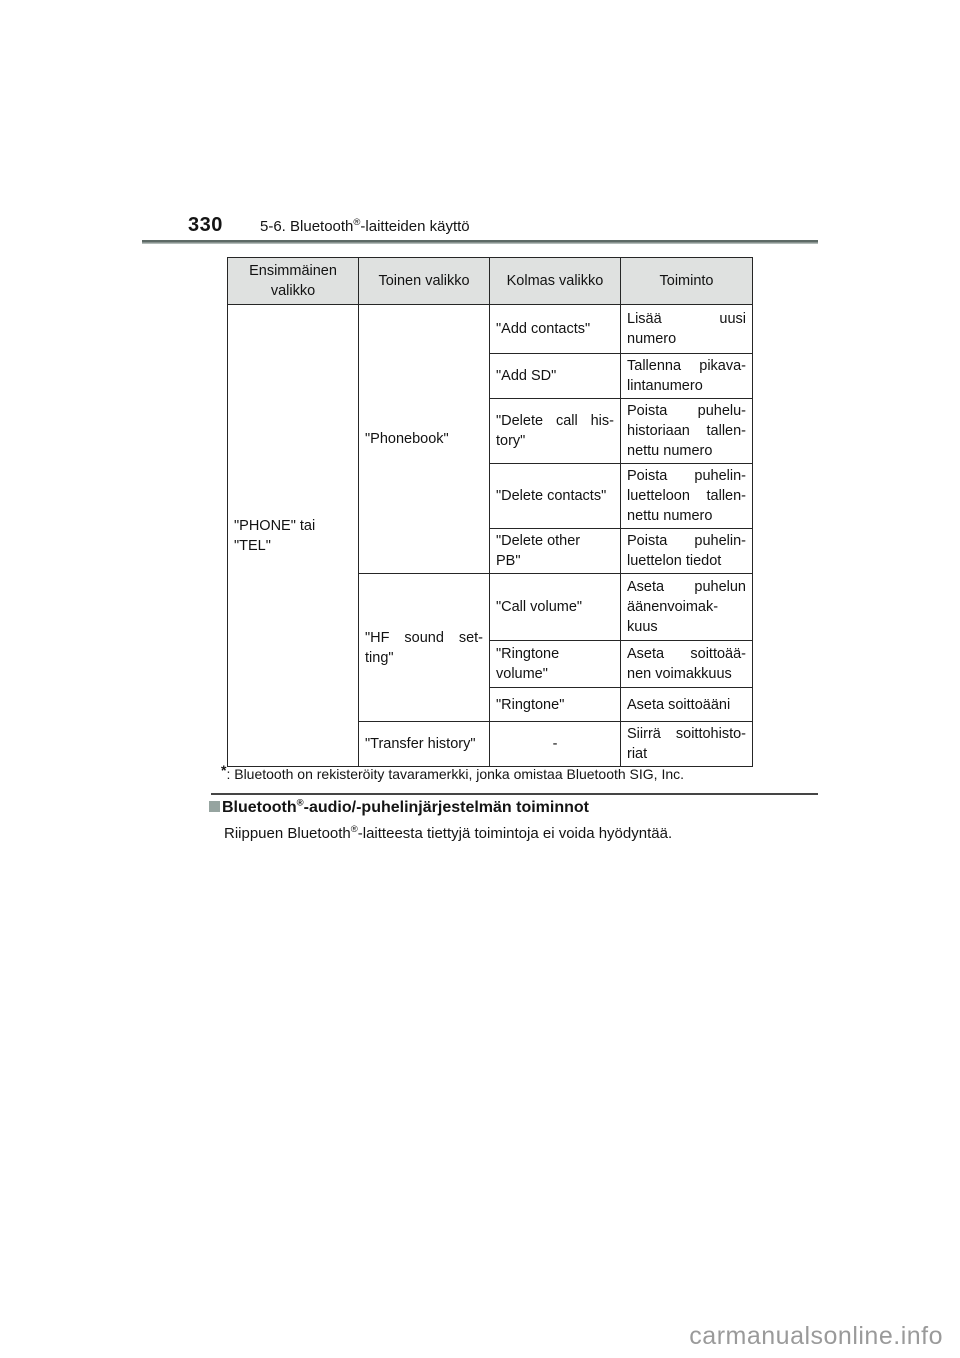 The width and height of the screenshot is (960, 1358). Describe the element at coordinates (252, 545) in the screenshot. I see `cell-line: "TEL"` at that location.